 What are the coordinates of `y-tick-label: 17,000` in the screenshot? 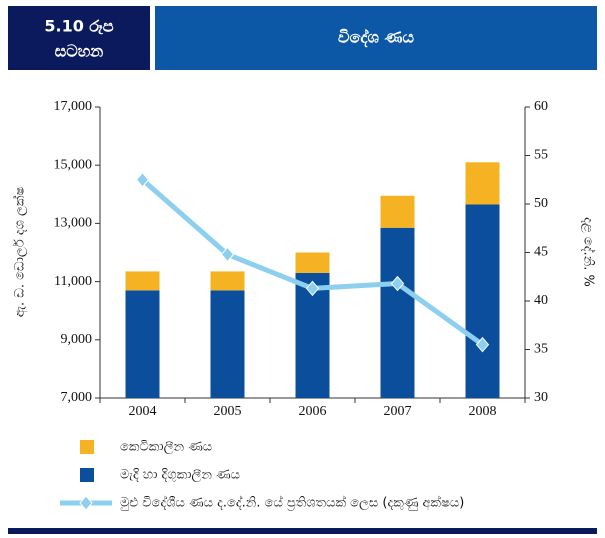 It's located at (73, 106).